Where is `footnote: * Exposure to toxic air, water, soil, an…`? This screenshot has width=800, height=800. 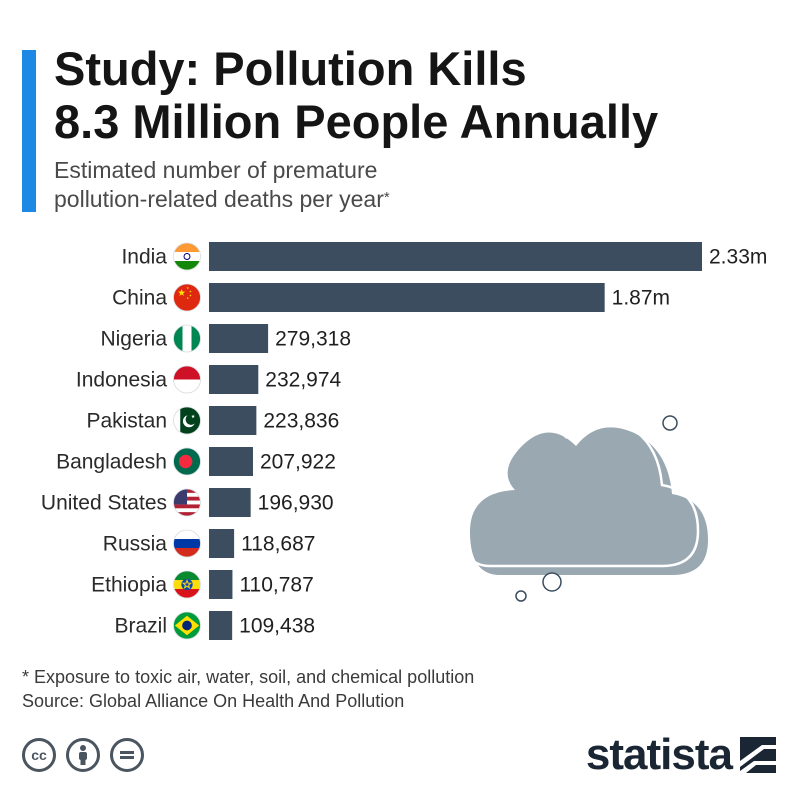
footnote: * Exposure to toxic air, water, soil, an… is located at coordinates (248, 689).